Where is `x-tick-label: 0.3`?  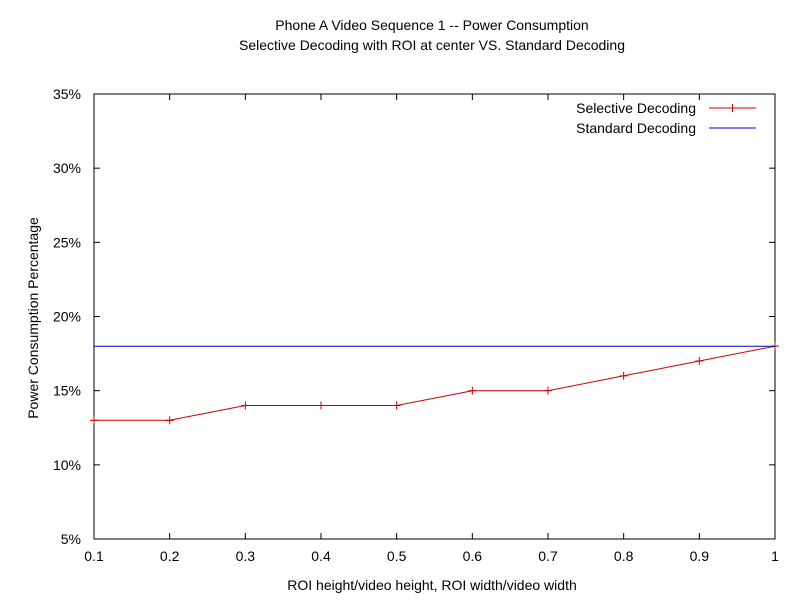 x-tick-label: 0.3 is located at coordinates (246, 556).